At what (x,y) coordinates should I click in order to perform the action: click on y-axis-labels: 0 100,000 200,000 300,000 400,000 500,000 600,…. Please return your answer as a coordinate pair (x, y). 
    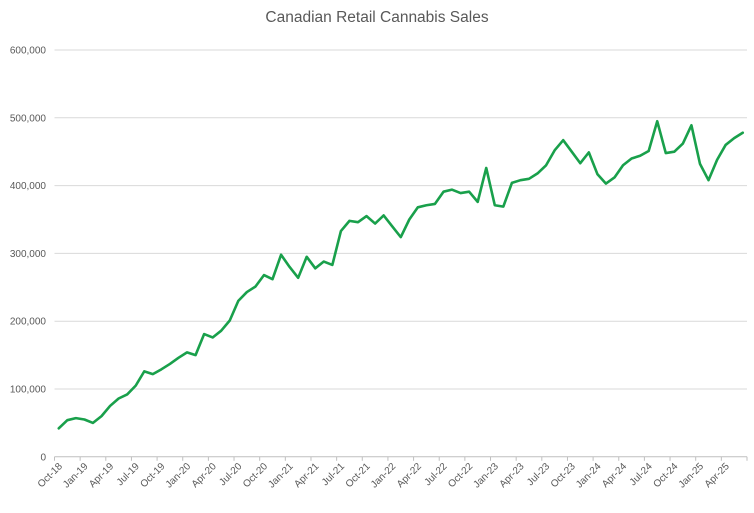
    Looking at the image, I should click on (28, 255).